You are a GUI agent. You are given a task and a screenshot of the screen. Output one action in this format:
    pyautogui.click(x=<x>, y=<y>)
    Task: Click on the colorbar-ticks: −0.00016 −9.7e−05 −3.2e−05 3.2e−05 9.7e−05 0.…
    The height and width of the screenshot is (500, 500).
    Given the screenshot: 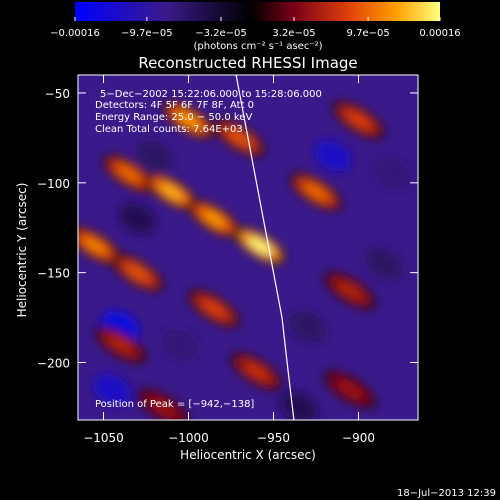 What is the action you would take?
    pyautogui.click(x=255, y=28)
    